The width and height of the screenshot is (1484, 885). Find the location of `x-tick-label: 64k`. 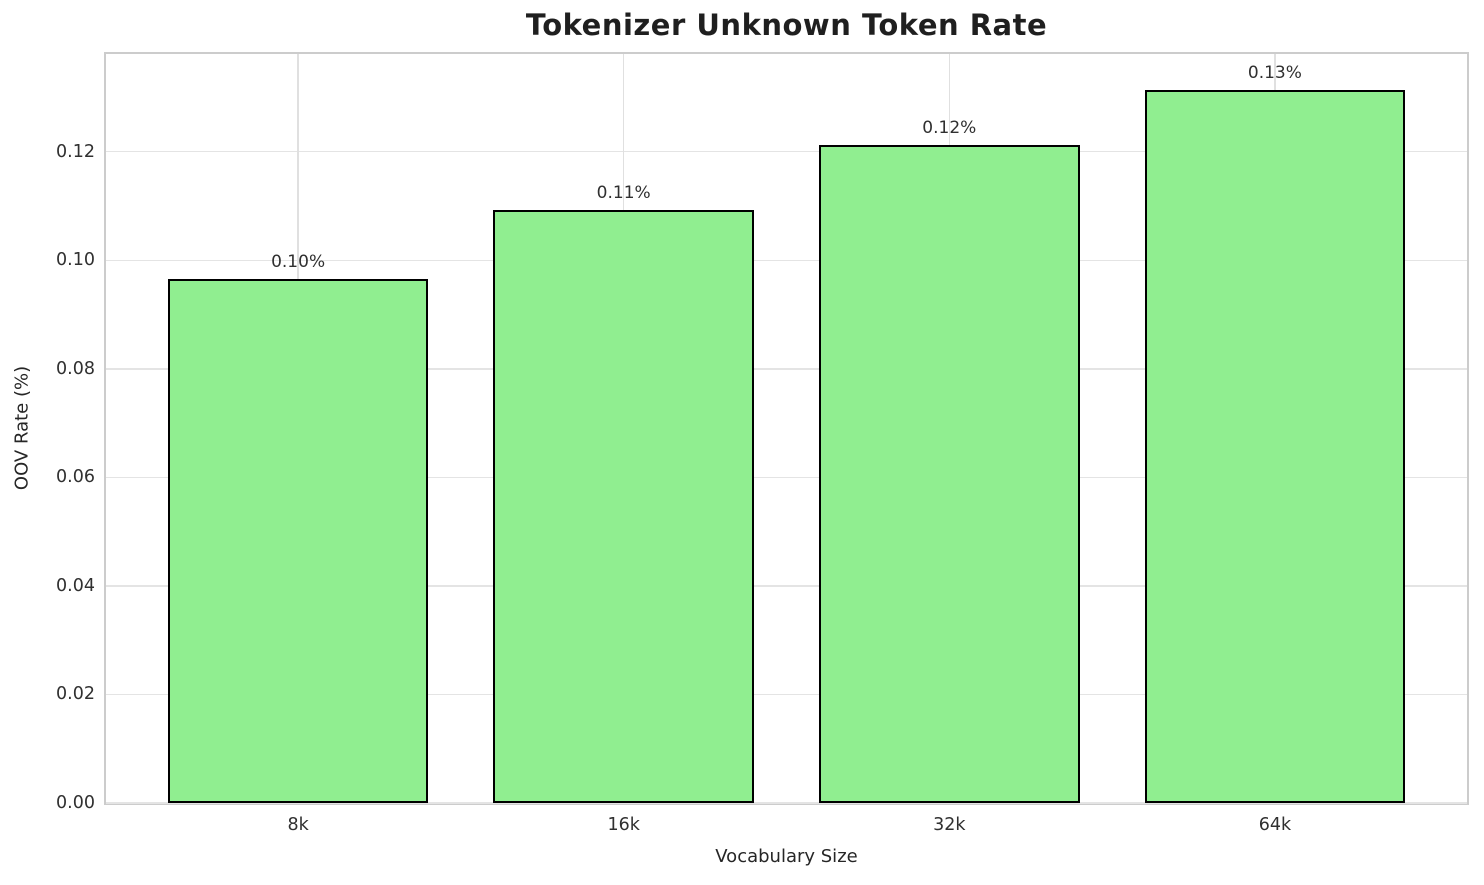

x-tick-label: 64k is located at coordinates (1275, 825).